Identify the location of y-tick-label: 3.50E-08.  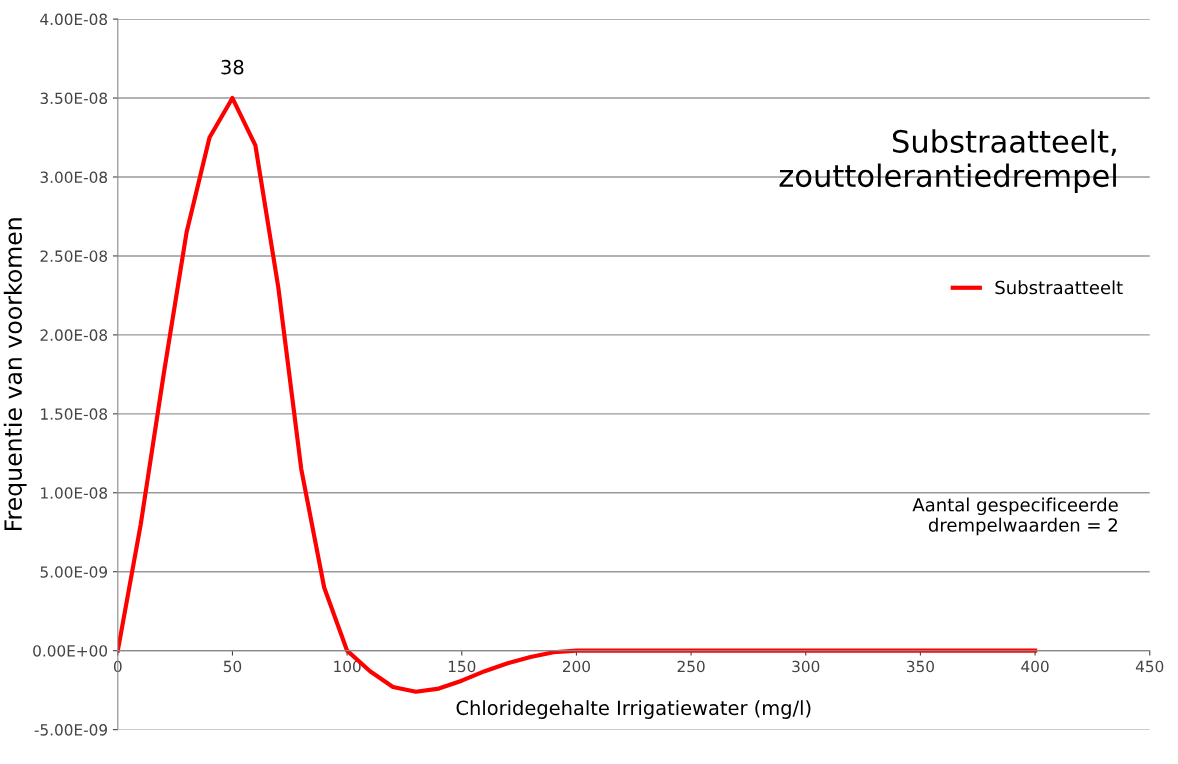
(74, 98).